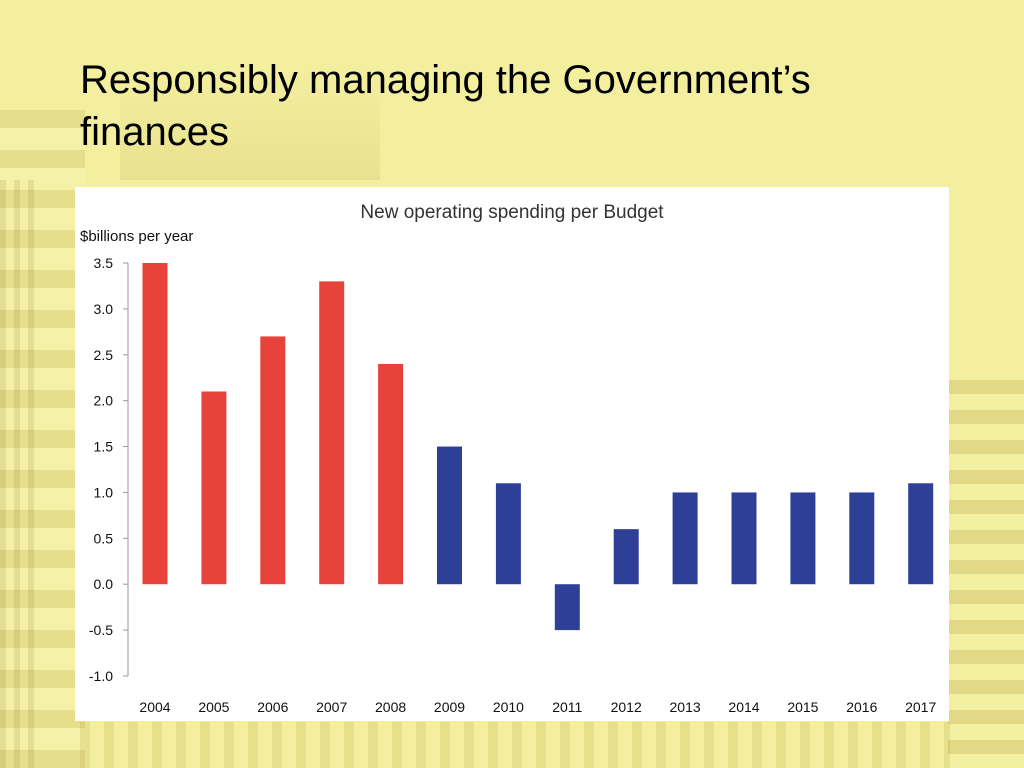 Image resolution: width=1024 pixels, height=768 pixels. Describe the element at coordinates (104, 447) in the screenshot. I see `y-tick-label: 1.5` at that location.